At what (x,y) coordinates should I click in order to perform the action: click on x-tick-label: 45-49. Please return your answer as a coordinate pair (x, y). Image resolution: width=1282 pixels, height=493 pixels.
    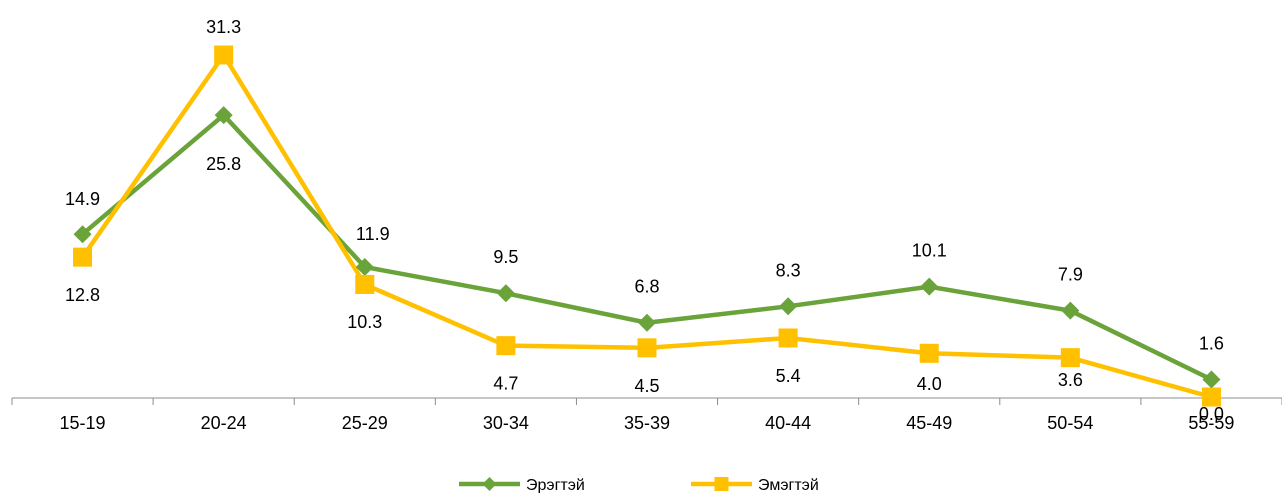
    Looking at the image, I should click on (929, 423).